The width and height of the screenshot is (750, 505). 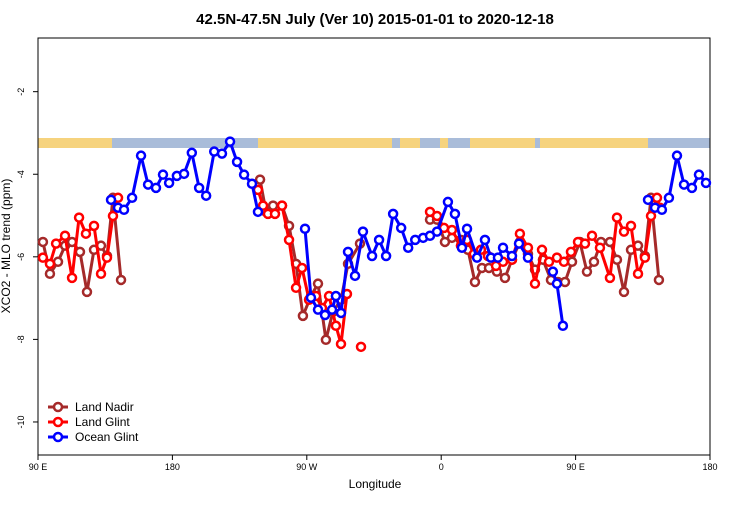 What do you see at coordinates (102, 422) in the screenshot?
I see `legend-label: Land Glint` at bounding box center [102, 422].